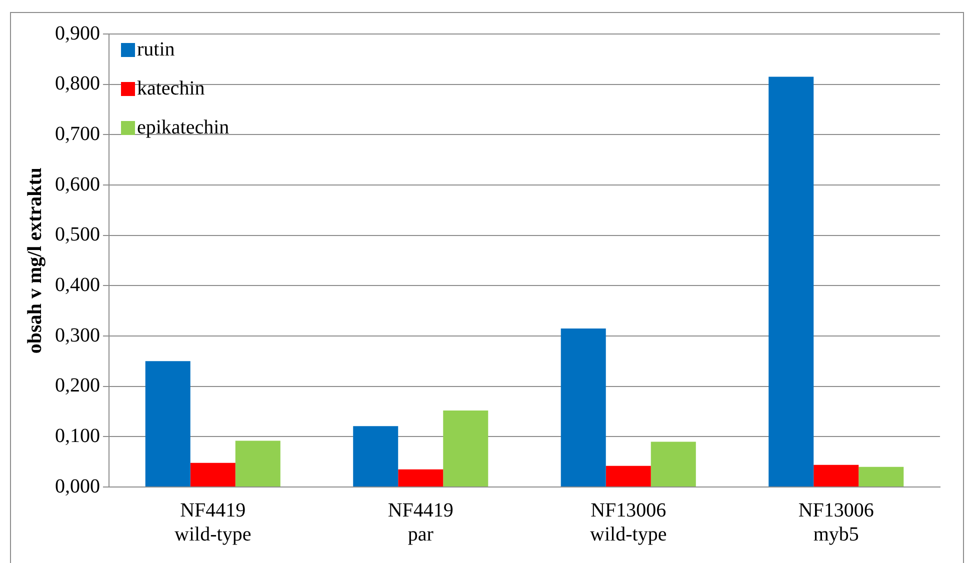 The width and height of the screenshot is (966, 563). Describe the element at coordinates (77, 335) in the screenshot. I see `y-tick-label: 0,300` at that location.